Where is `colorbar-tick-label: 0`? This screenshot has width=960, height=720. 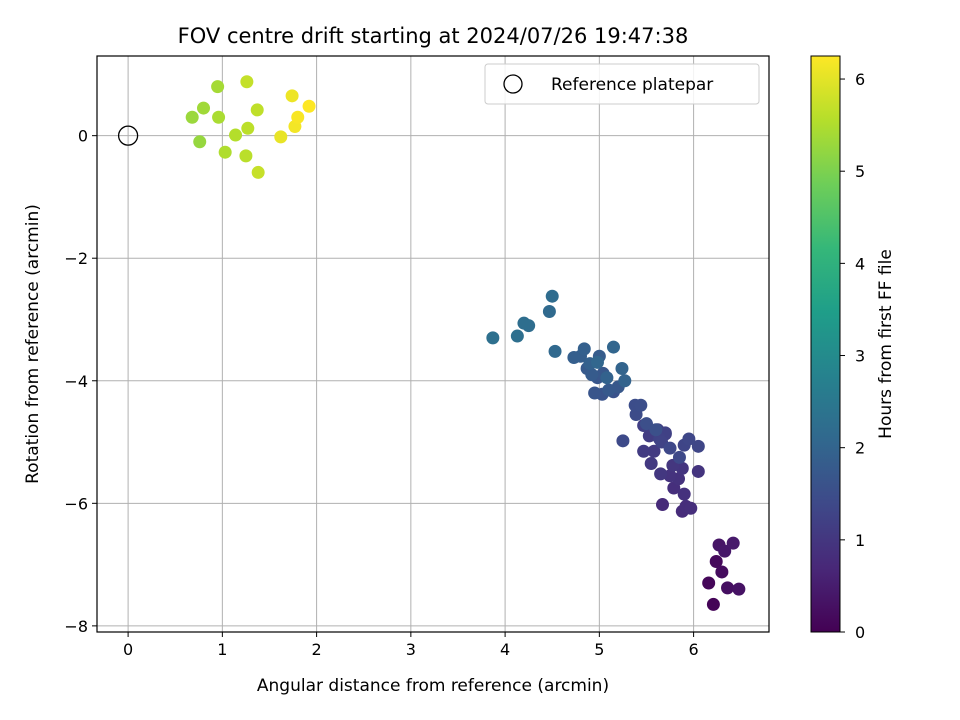
colorbar-tick-label: 0 is located at coordinates (860, 632).